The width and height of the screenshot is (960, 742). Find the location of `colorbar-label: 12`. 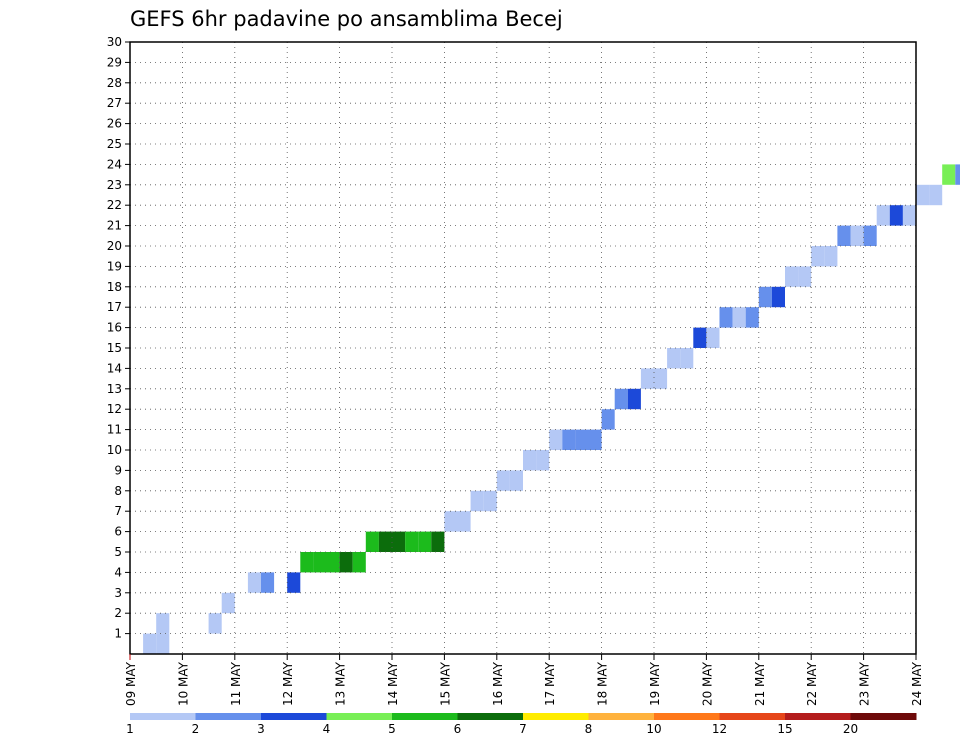

colorbar-label: 12 is located at coordinates (719, 729).